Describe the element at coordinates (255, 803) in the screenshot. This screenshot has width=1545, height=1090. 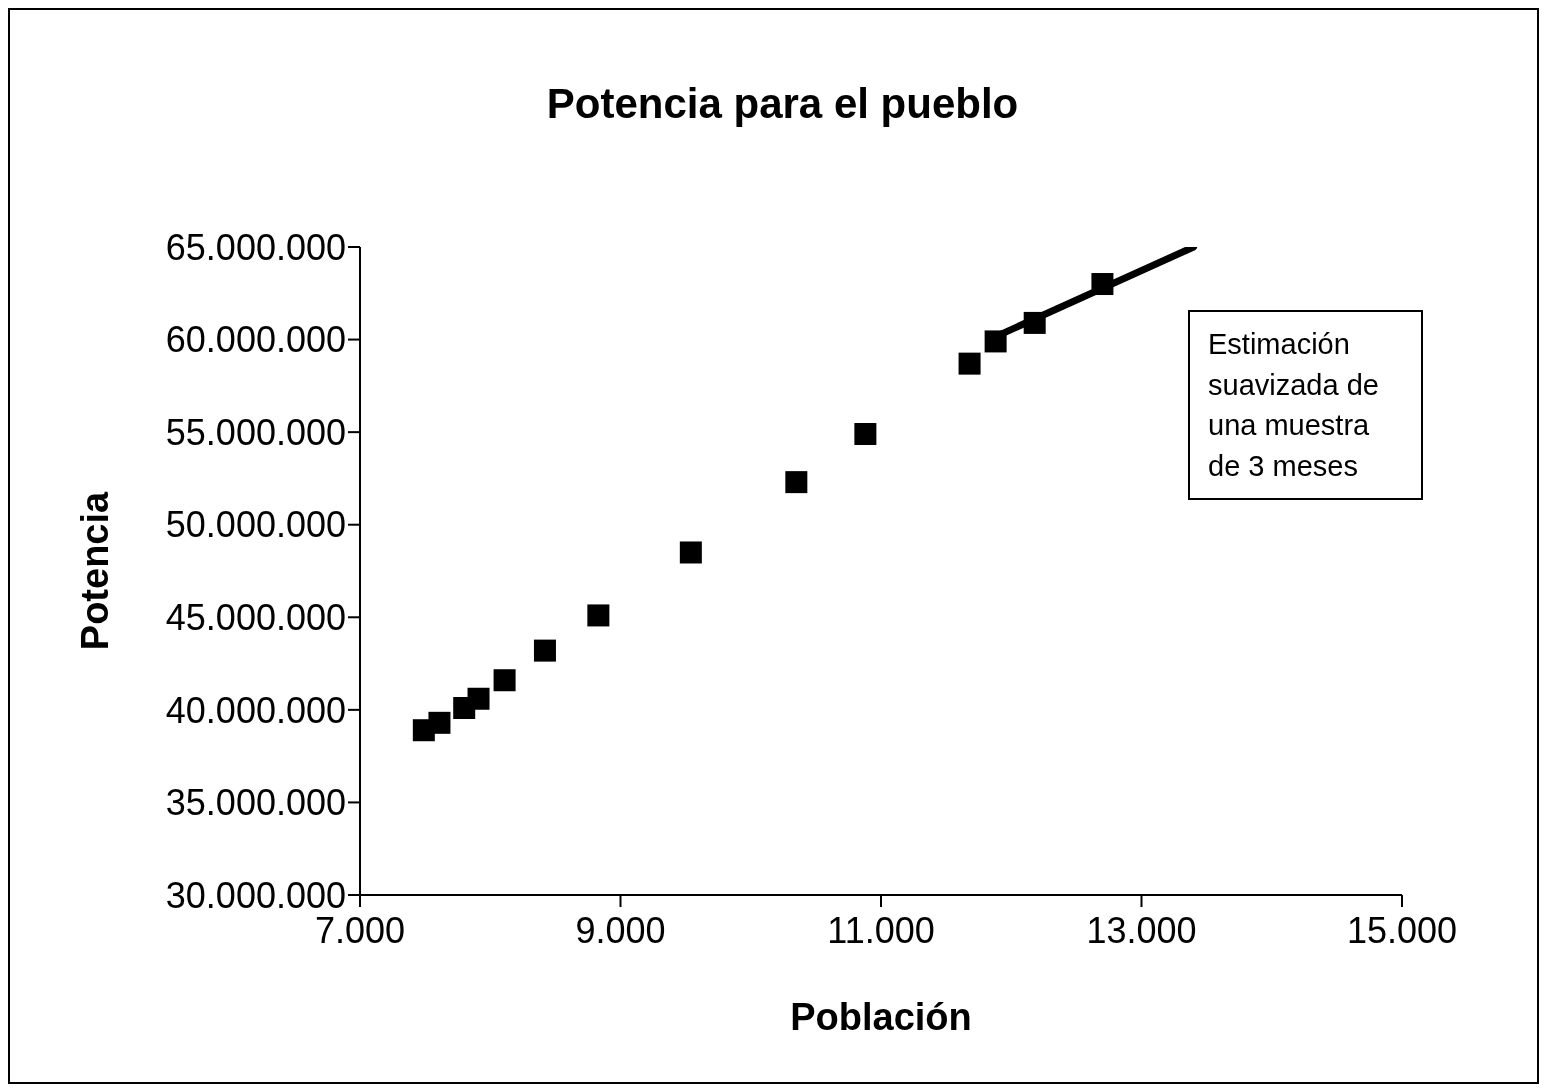
I see `y-tick-label: 35.000.000` at that location.